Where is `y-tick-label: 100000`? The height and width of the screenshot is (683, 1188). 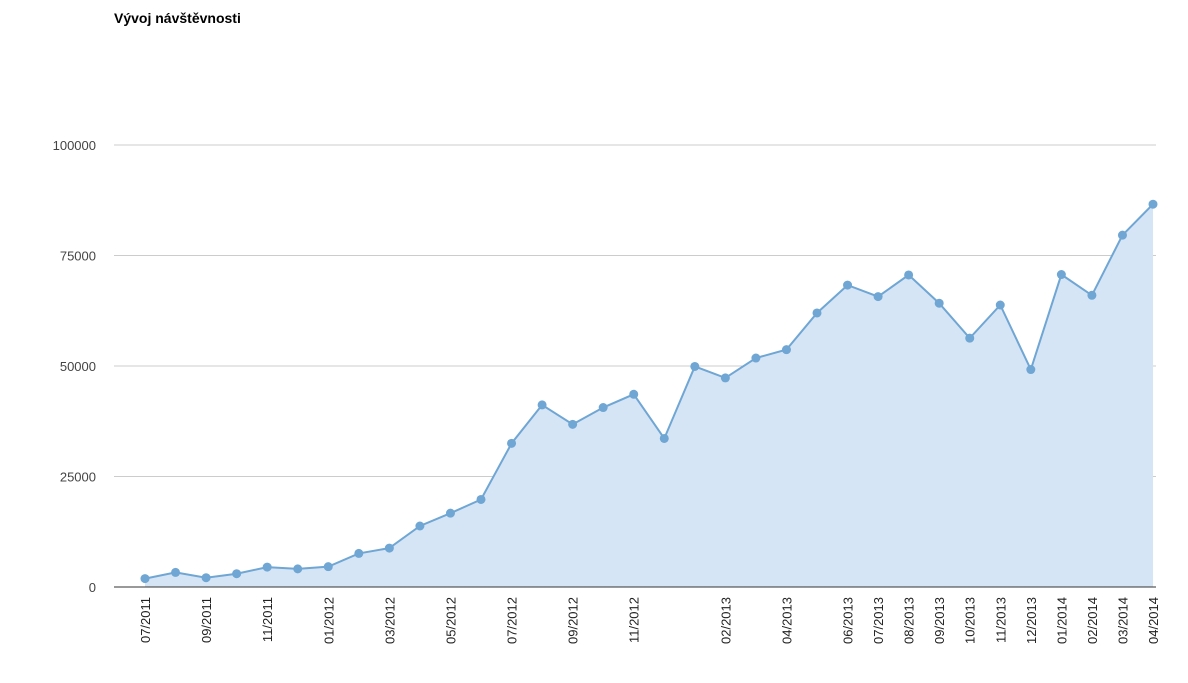
y-tick-label: 100000 is located at coordinates (74, 145).